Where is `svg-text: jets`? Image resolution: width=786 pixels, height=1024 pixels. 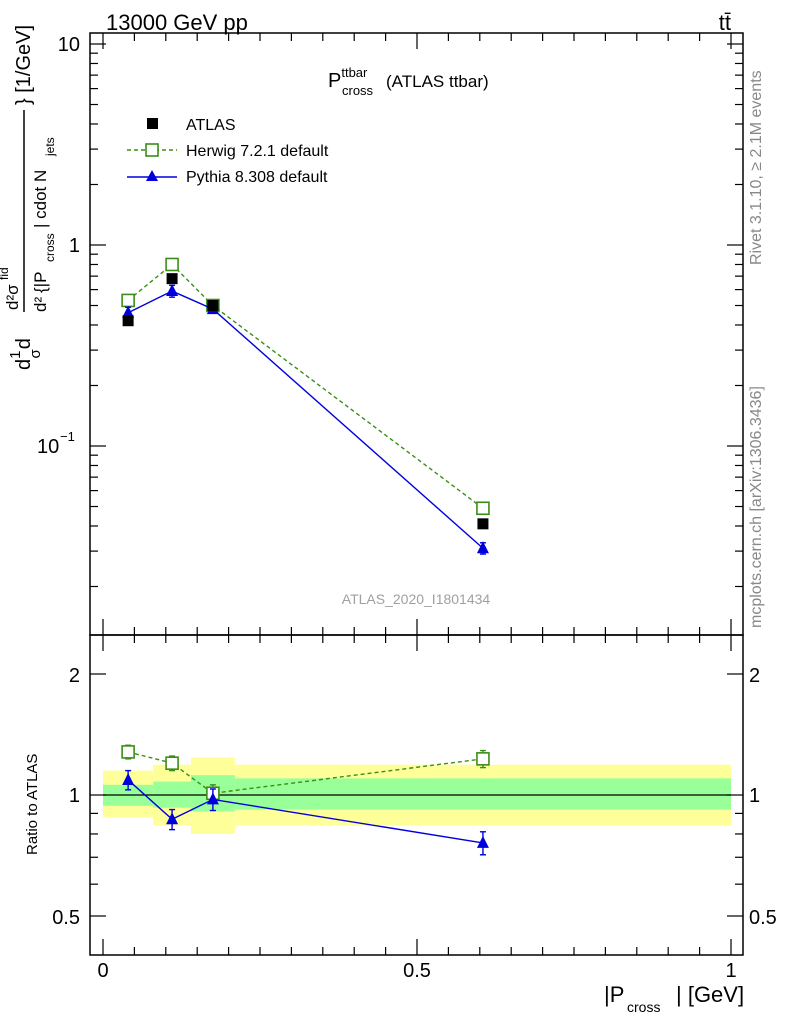 svg-text: jets is located at coordinates (50, 147).